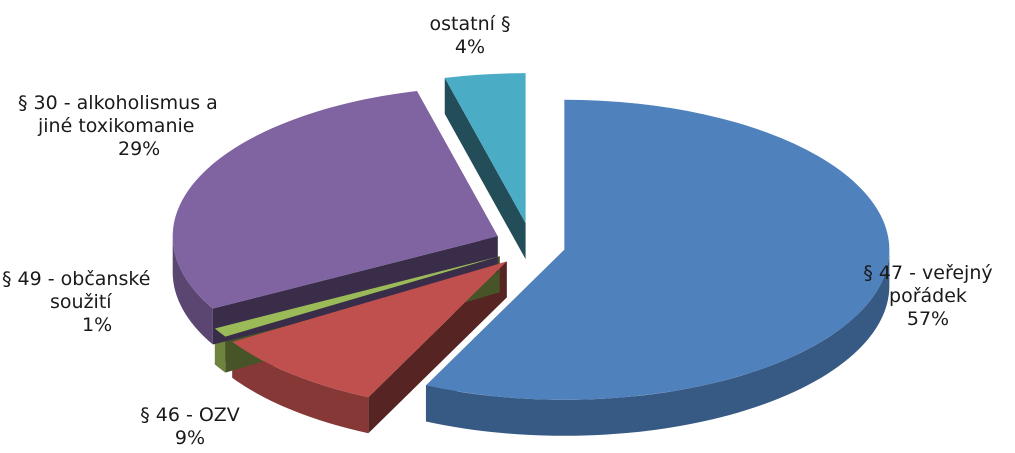 This screenshot has width=1015, height=453. Describe the element at coordinates (190, 415) in the screenshot. I see `label-line: § 46 - OZV` at that location.